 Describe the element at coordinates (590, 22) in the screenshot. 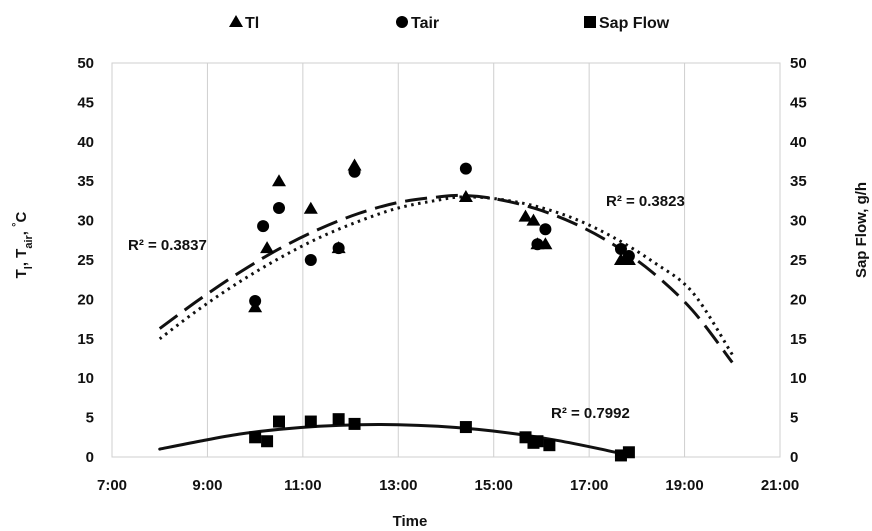

I see `legend-marker-sap-flow` at that location.